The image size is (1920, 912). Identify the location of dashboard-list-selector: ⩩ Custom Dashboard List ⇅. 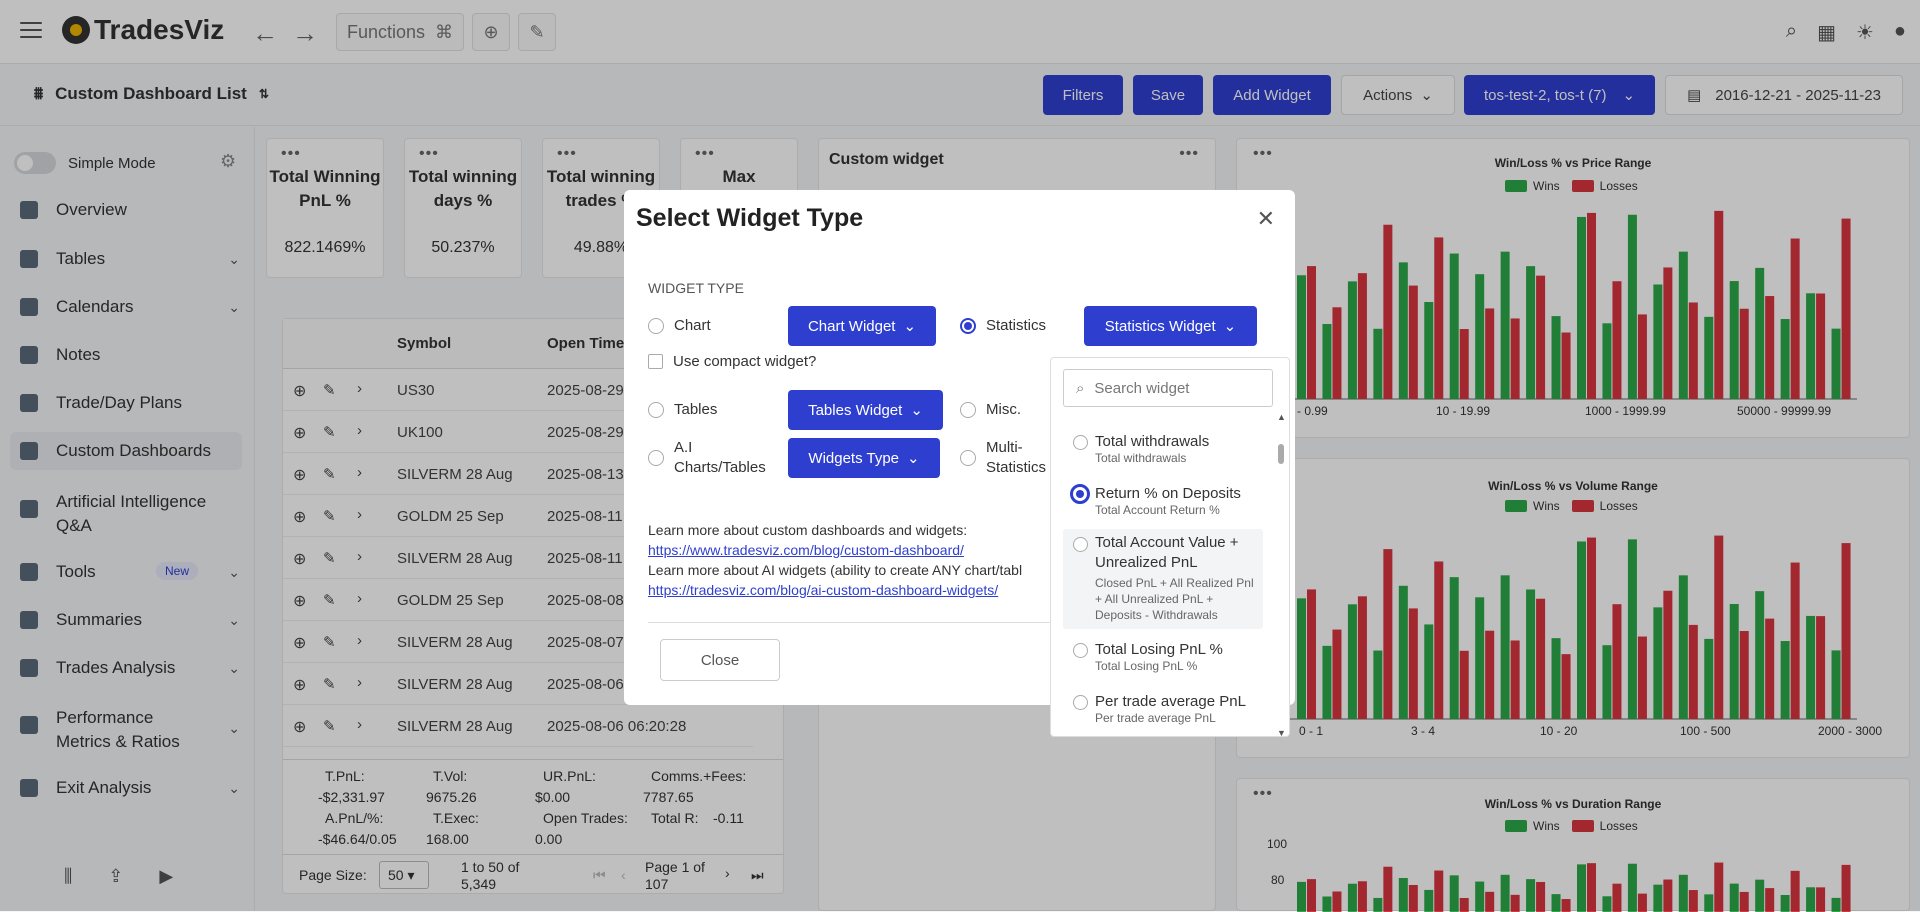
(151, 94).